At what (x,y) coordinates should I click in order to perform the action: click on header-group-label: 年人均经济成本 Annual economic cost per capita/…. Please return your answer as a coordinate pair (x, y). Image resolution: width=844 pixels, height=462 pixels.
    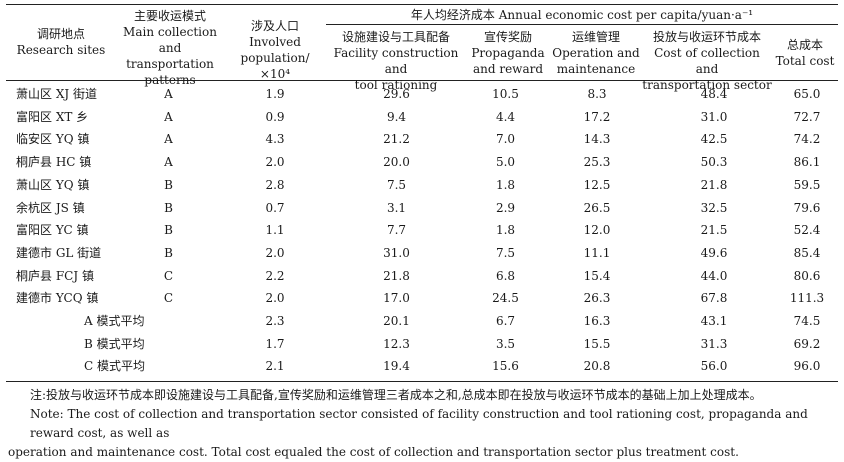
    Looking at the image, I should click on (582, 15).